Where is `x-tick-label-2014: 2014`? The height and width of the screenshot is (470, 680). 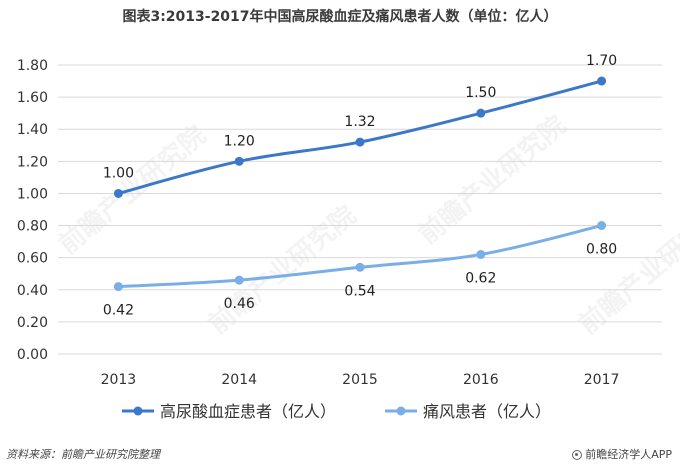 x-tick-label-2014: 2014 is located at coordinates (239, 380).